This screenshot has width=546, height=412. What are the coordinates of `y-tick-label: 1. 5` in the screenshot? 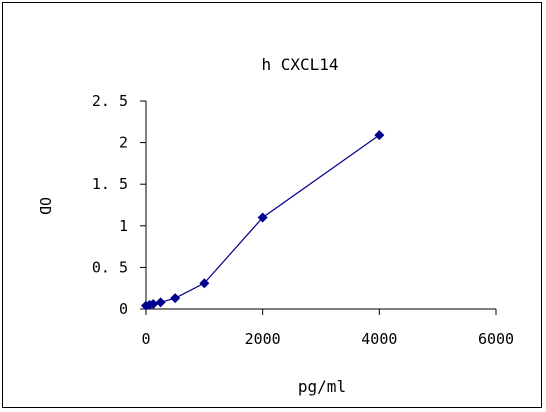 It's located at (110, 184).